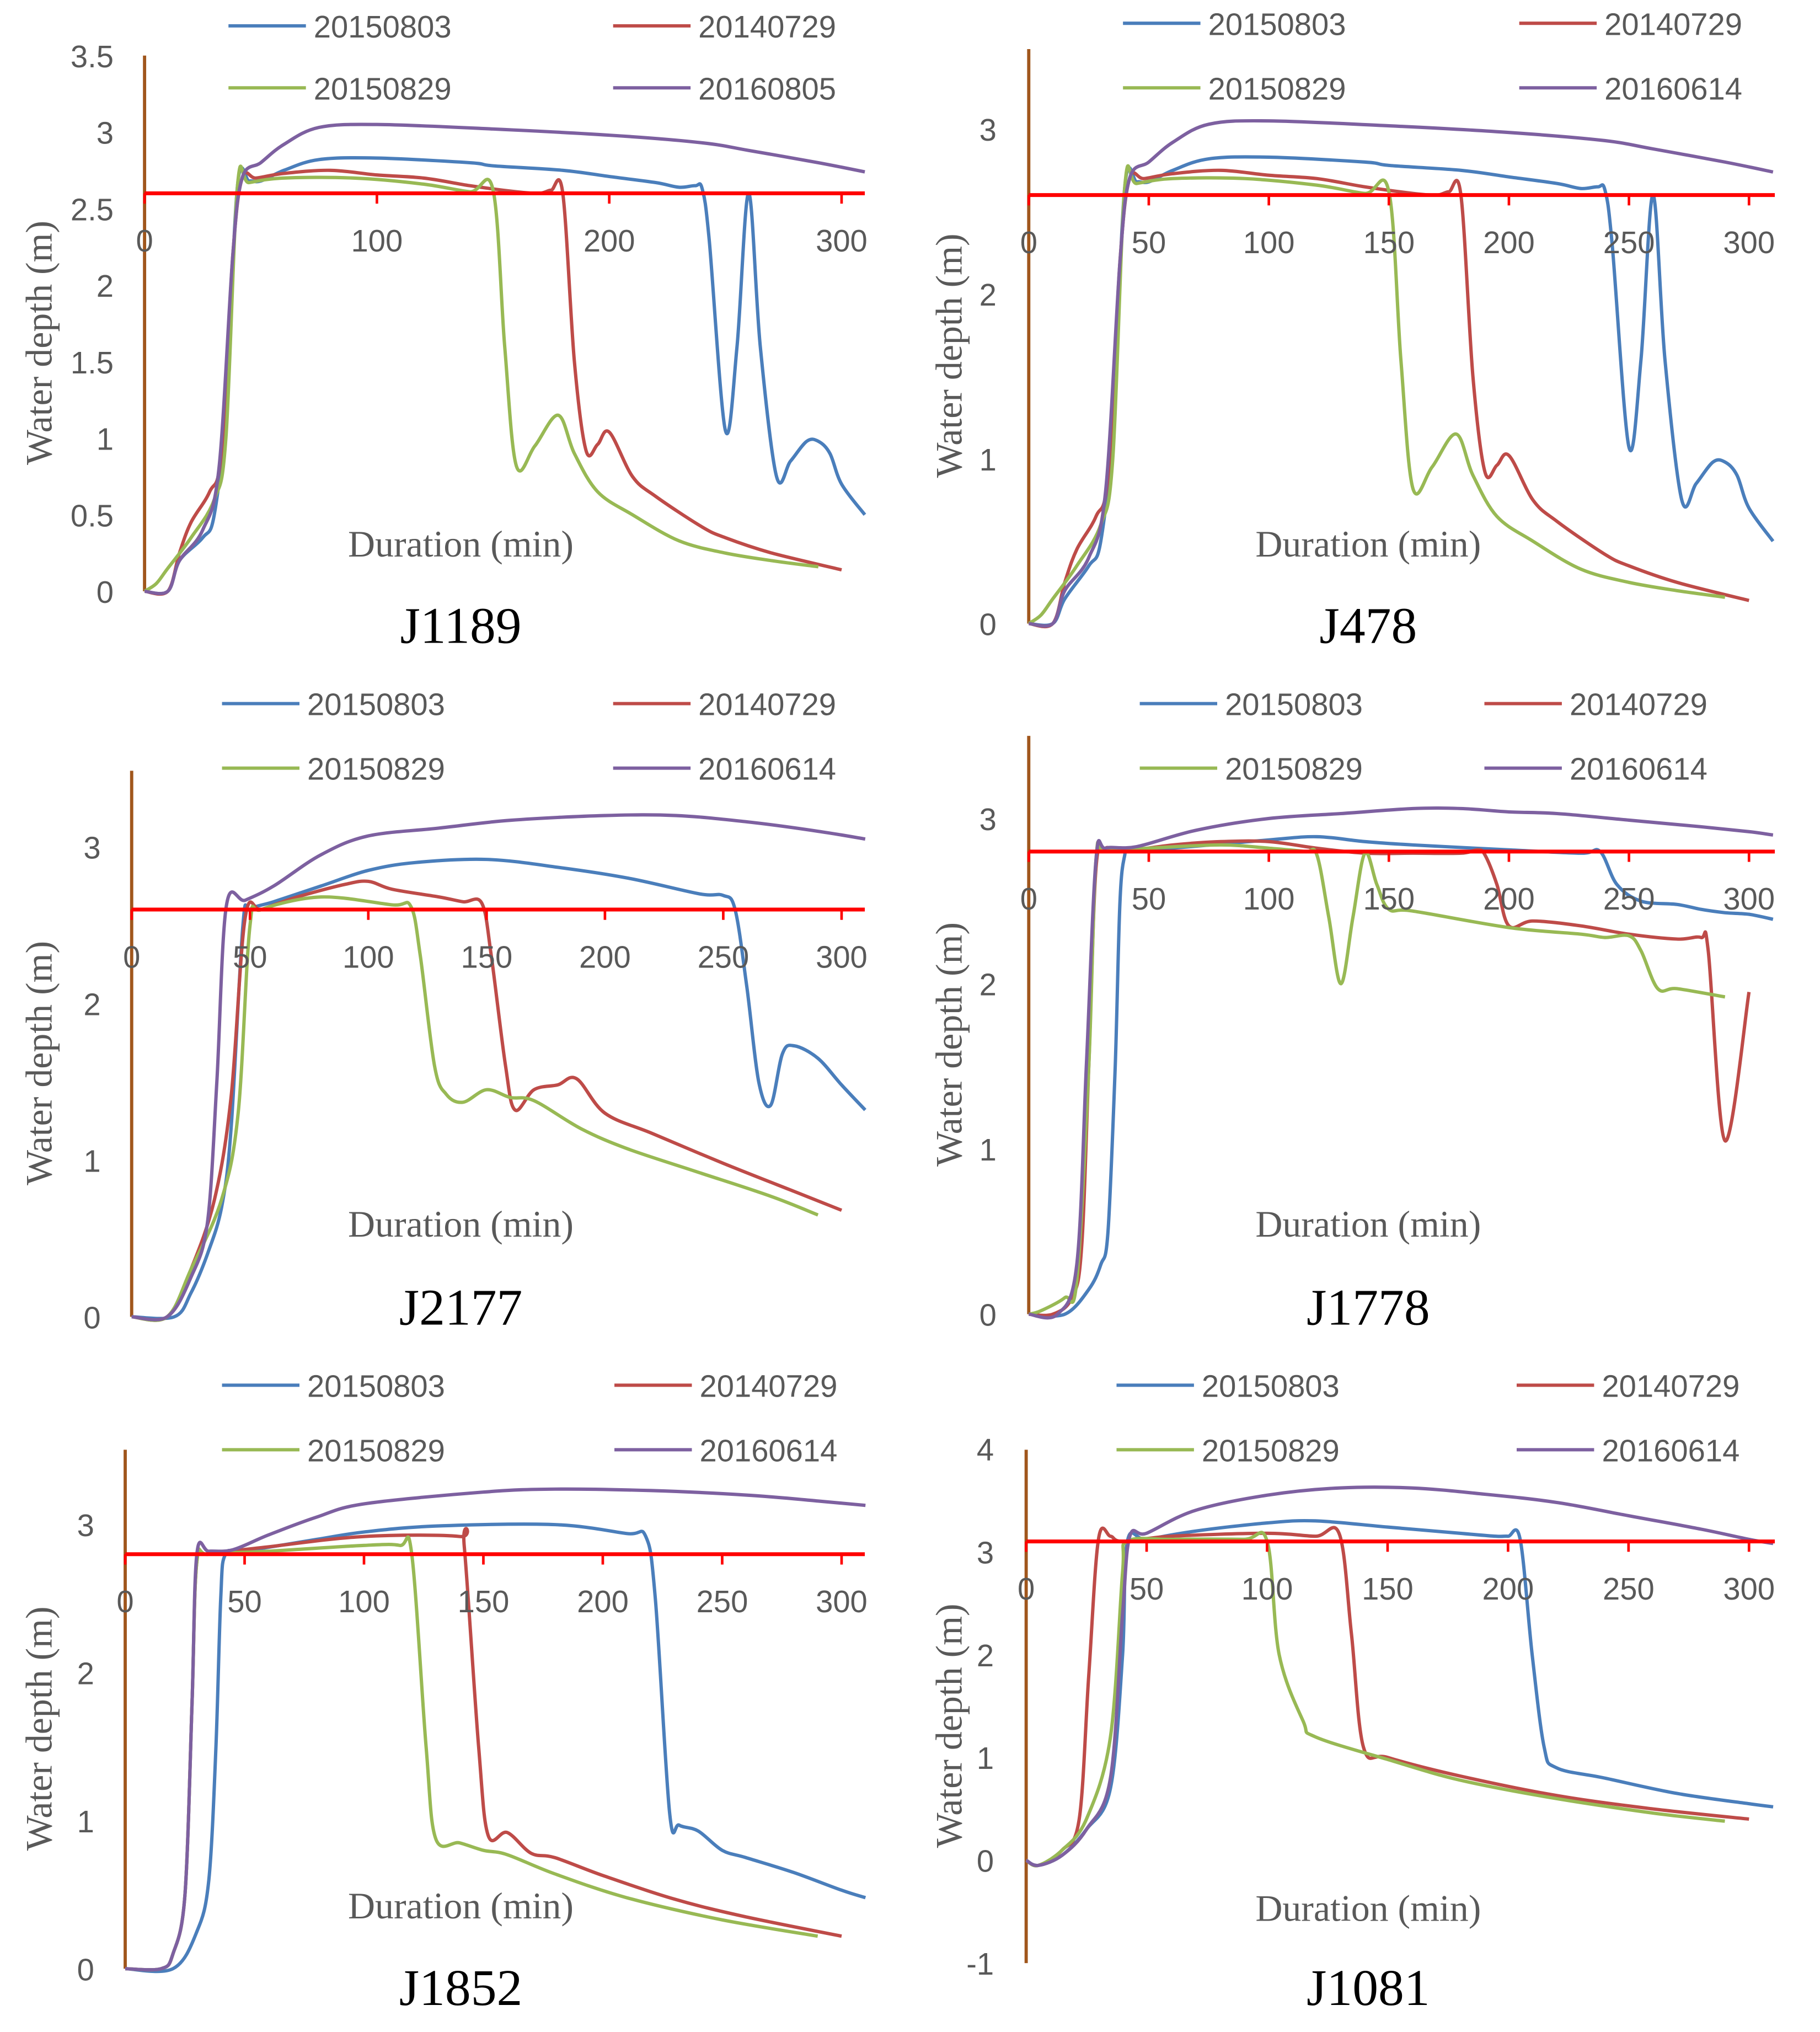  What do you see at coordinates (93, 210) in the screenshot?
I see `y-tick-label: 2.5` at bounding box center [93, 210].